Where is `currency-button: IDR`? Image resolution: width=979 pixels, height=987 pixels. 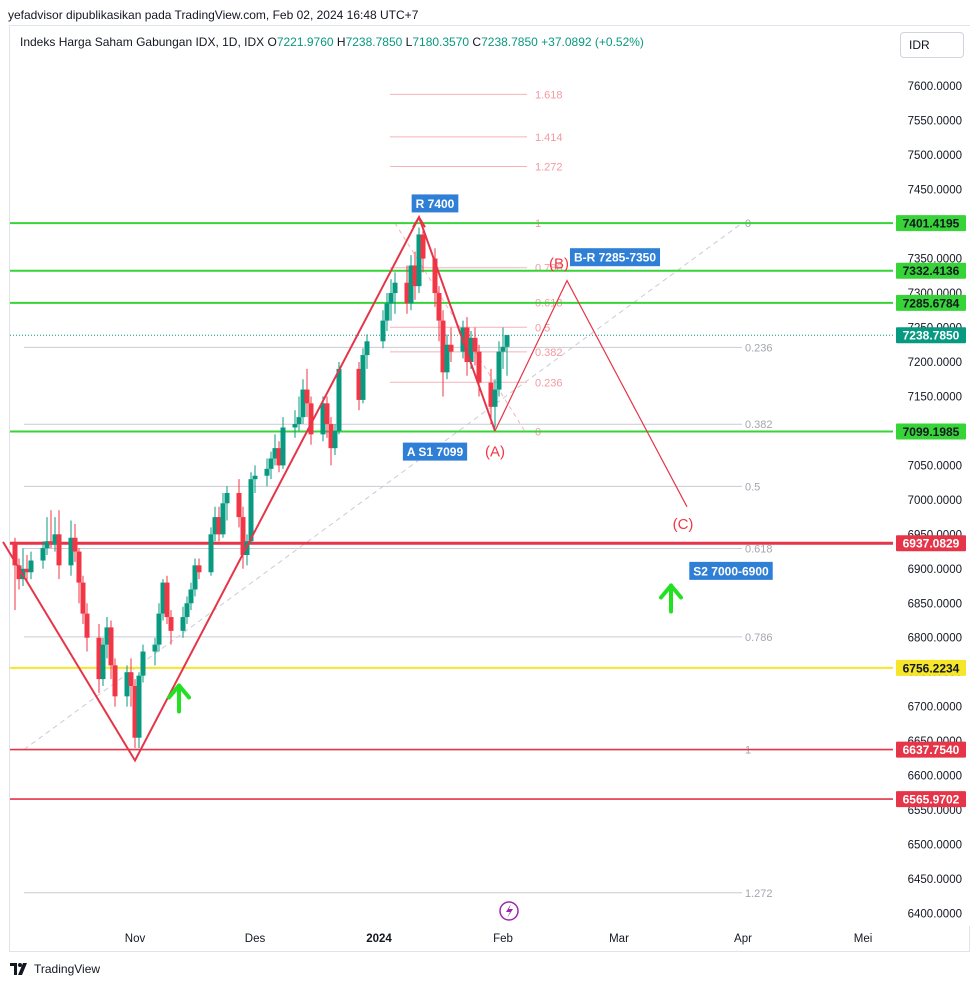 currency-button: IDR is located at coordinates (932, 45).